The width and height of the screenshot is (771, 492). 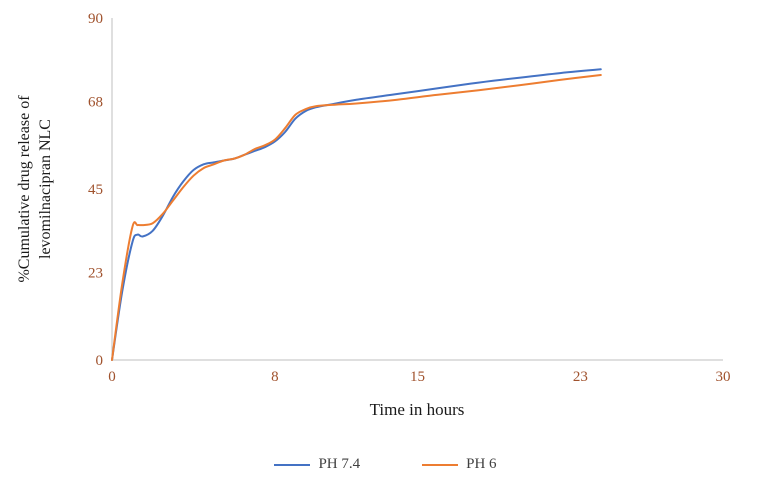 I want to click on x-tick-label: 23, so click(x=580, y=377).